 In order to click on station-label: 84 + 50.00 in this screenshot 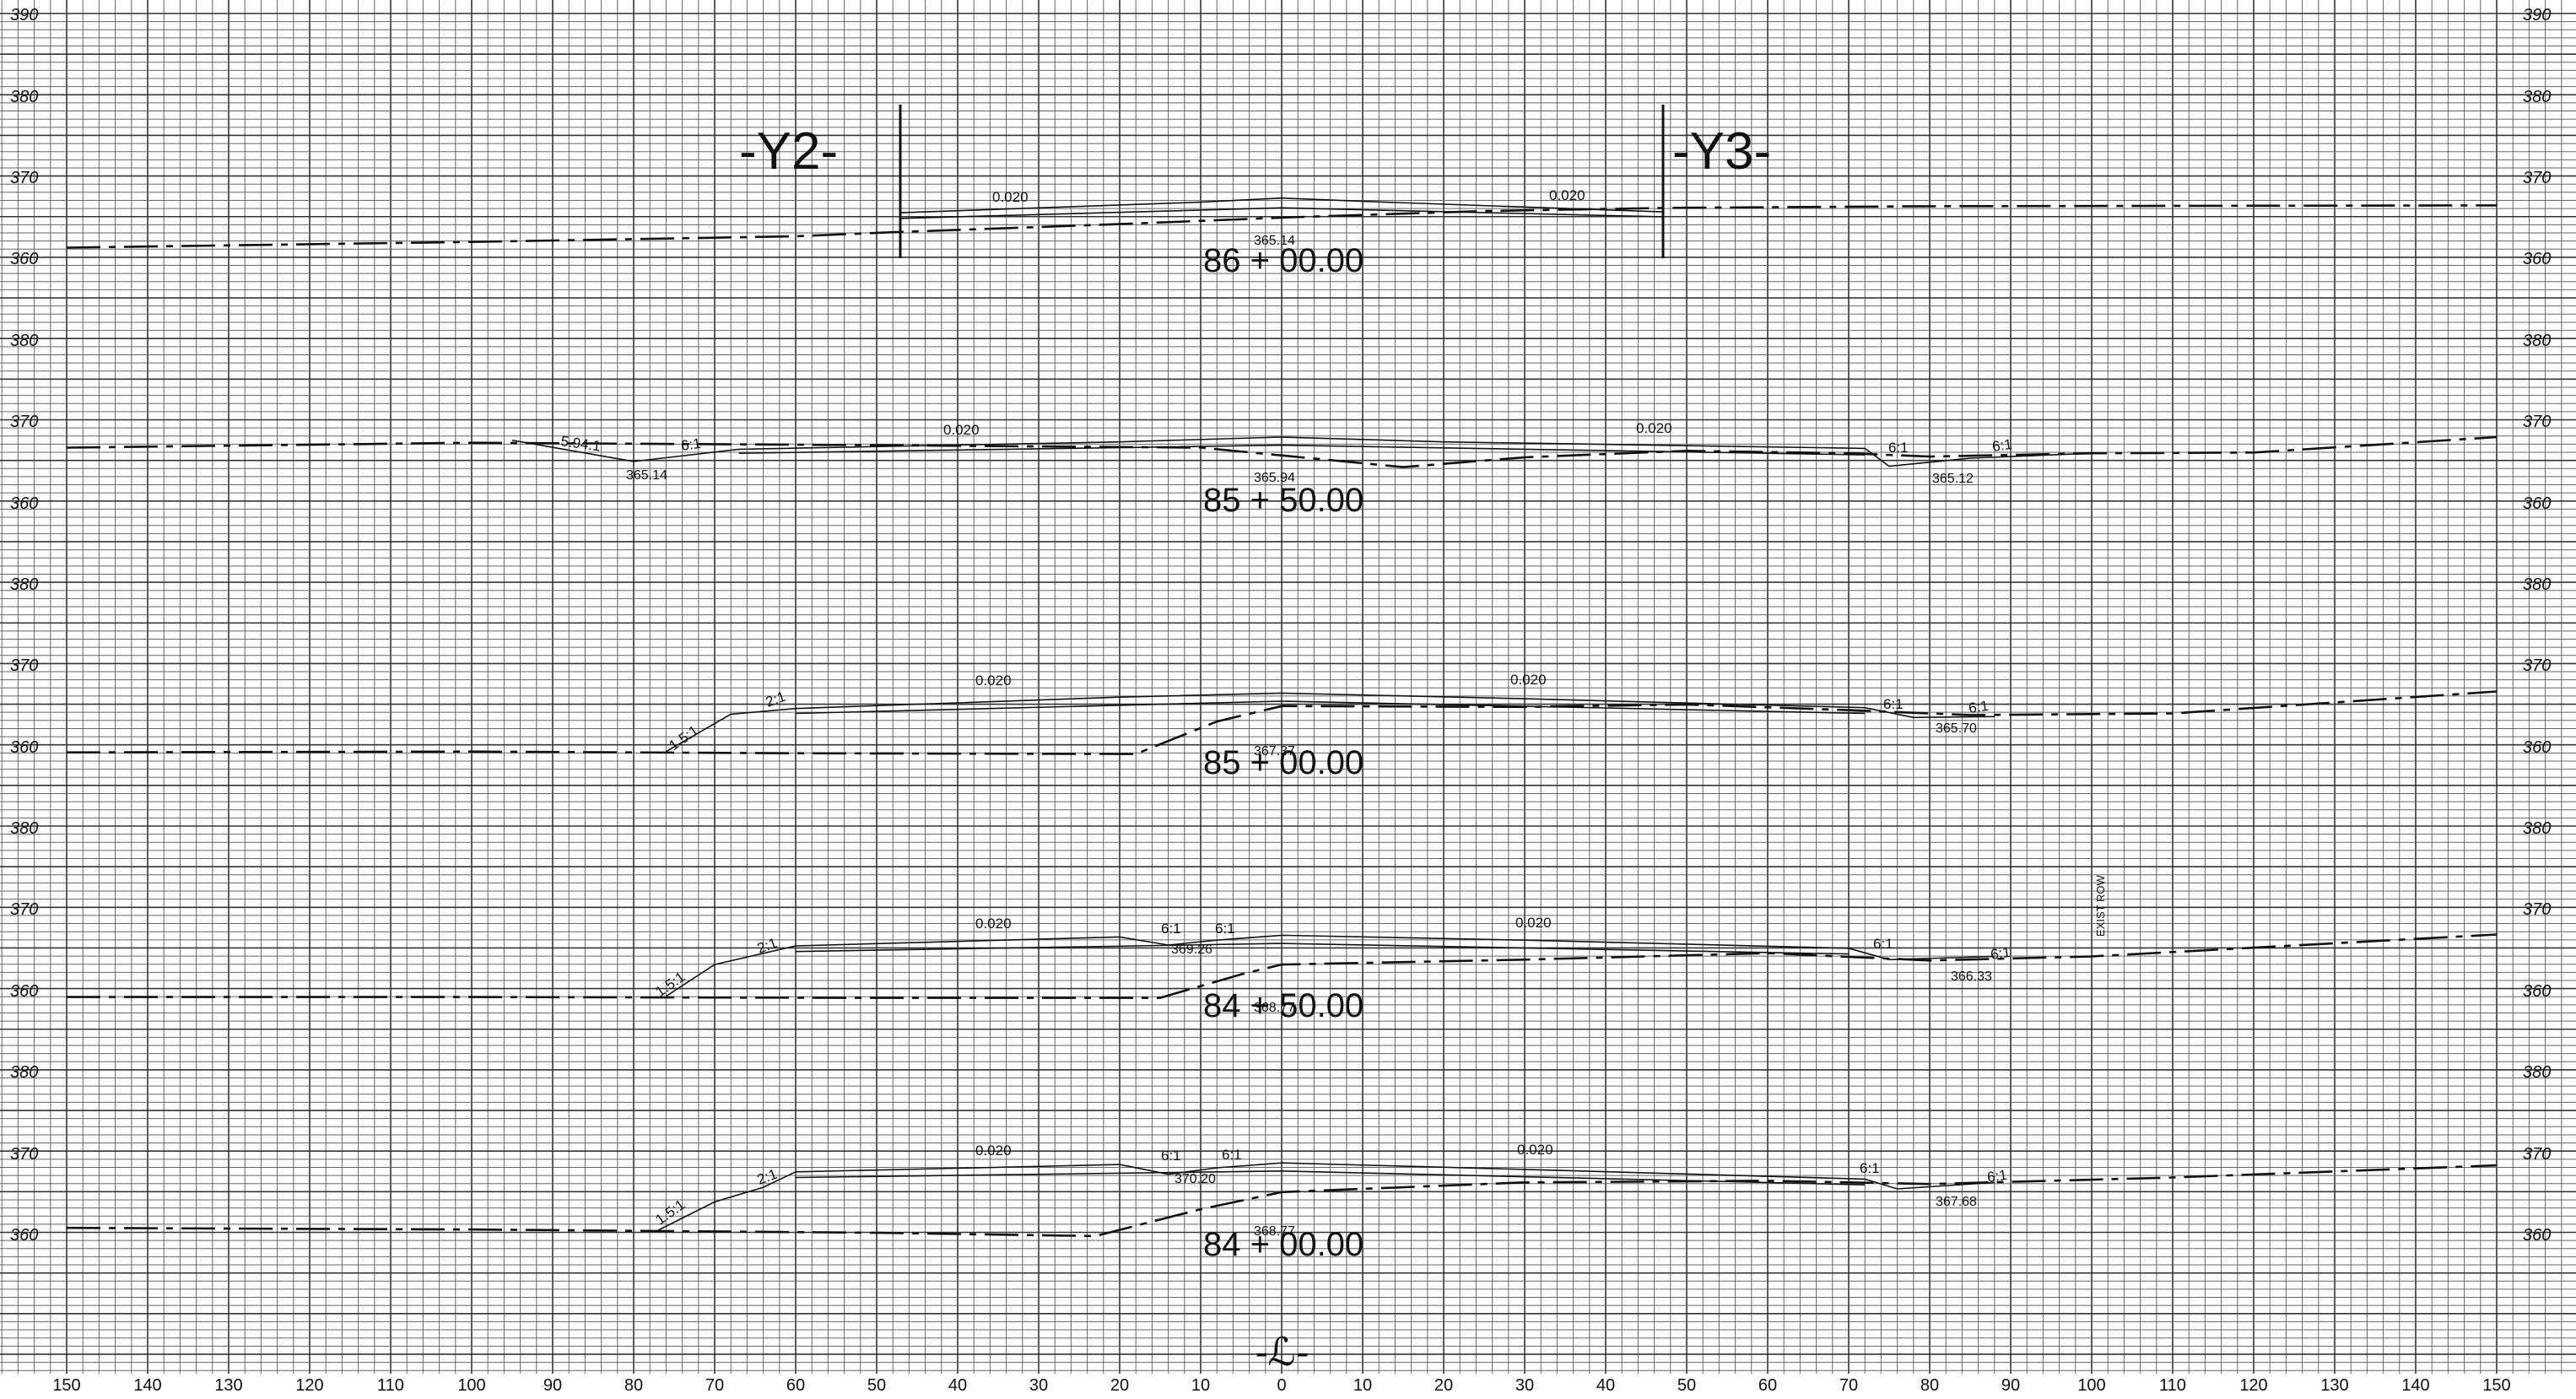, I will do `click(1283, 1005)`.